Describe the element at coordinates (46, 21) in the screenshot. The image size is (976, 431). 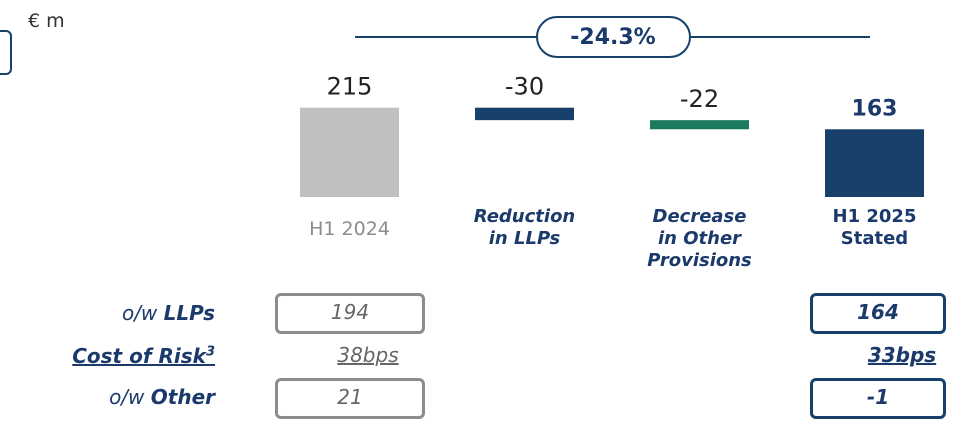
I see `unit-label: € m` at that location.